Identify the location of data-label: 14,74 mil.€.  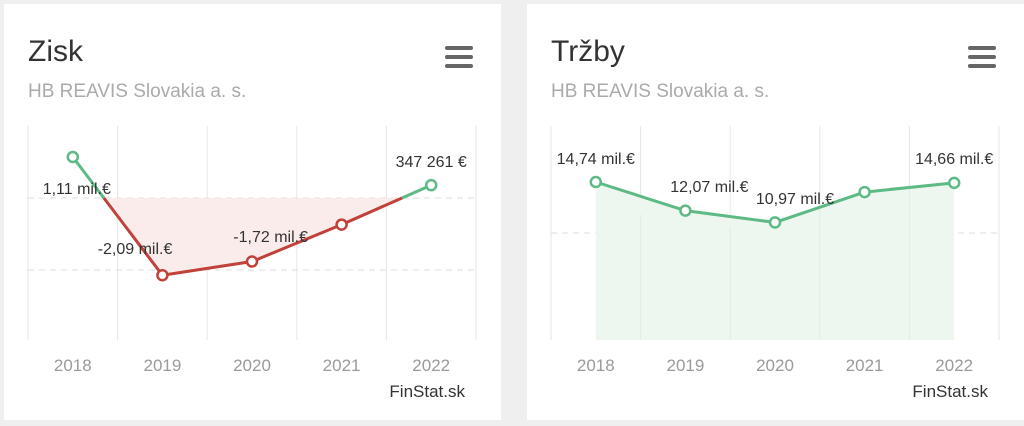
(596, 159).